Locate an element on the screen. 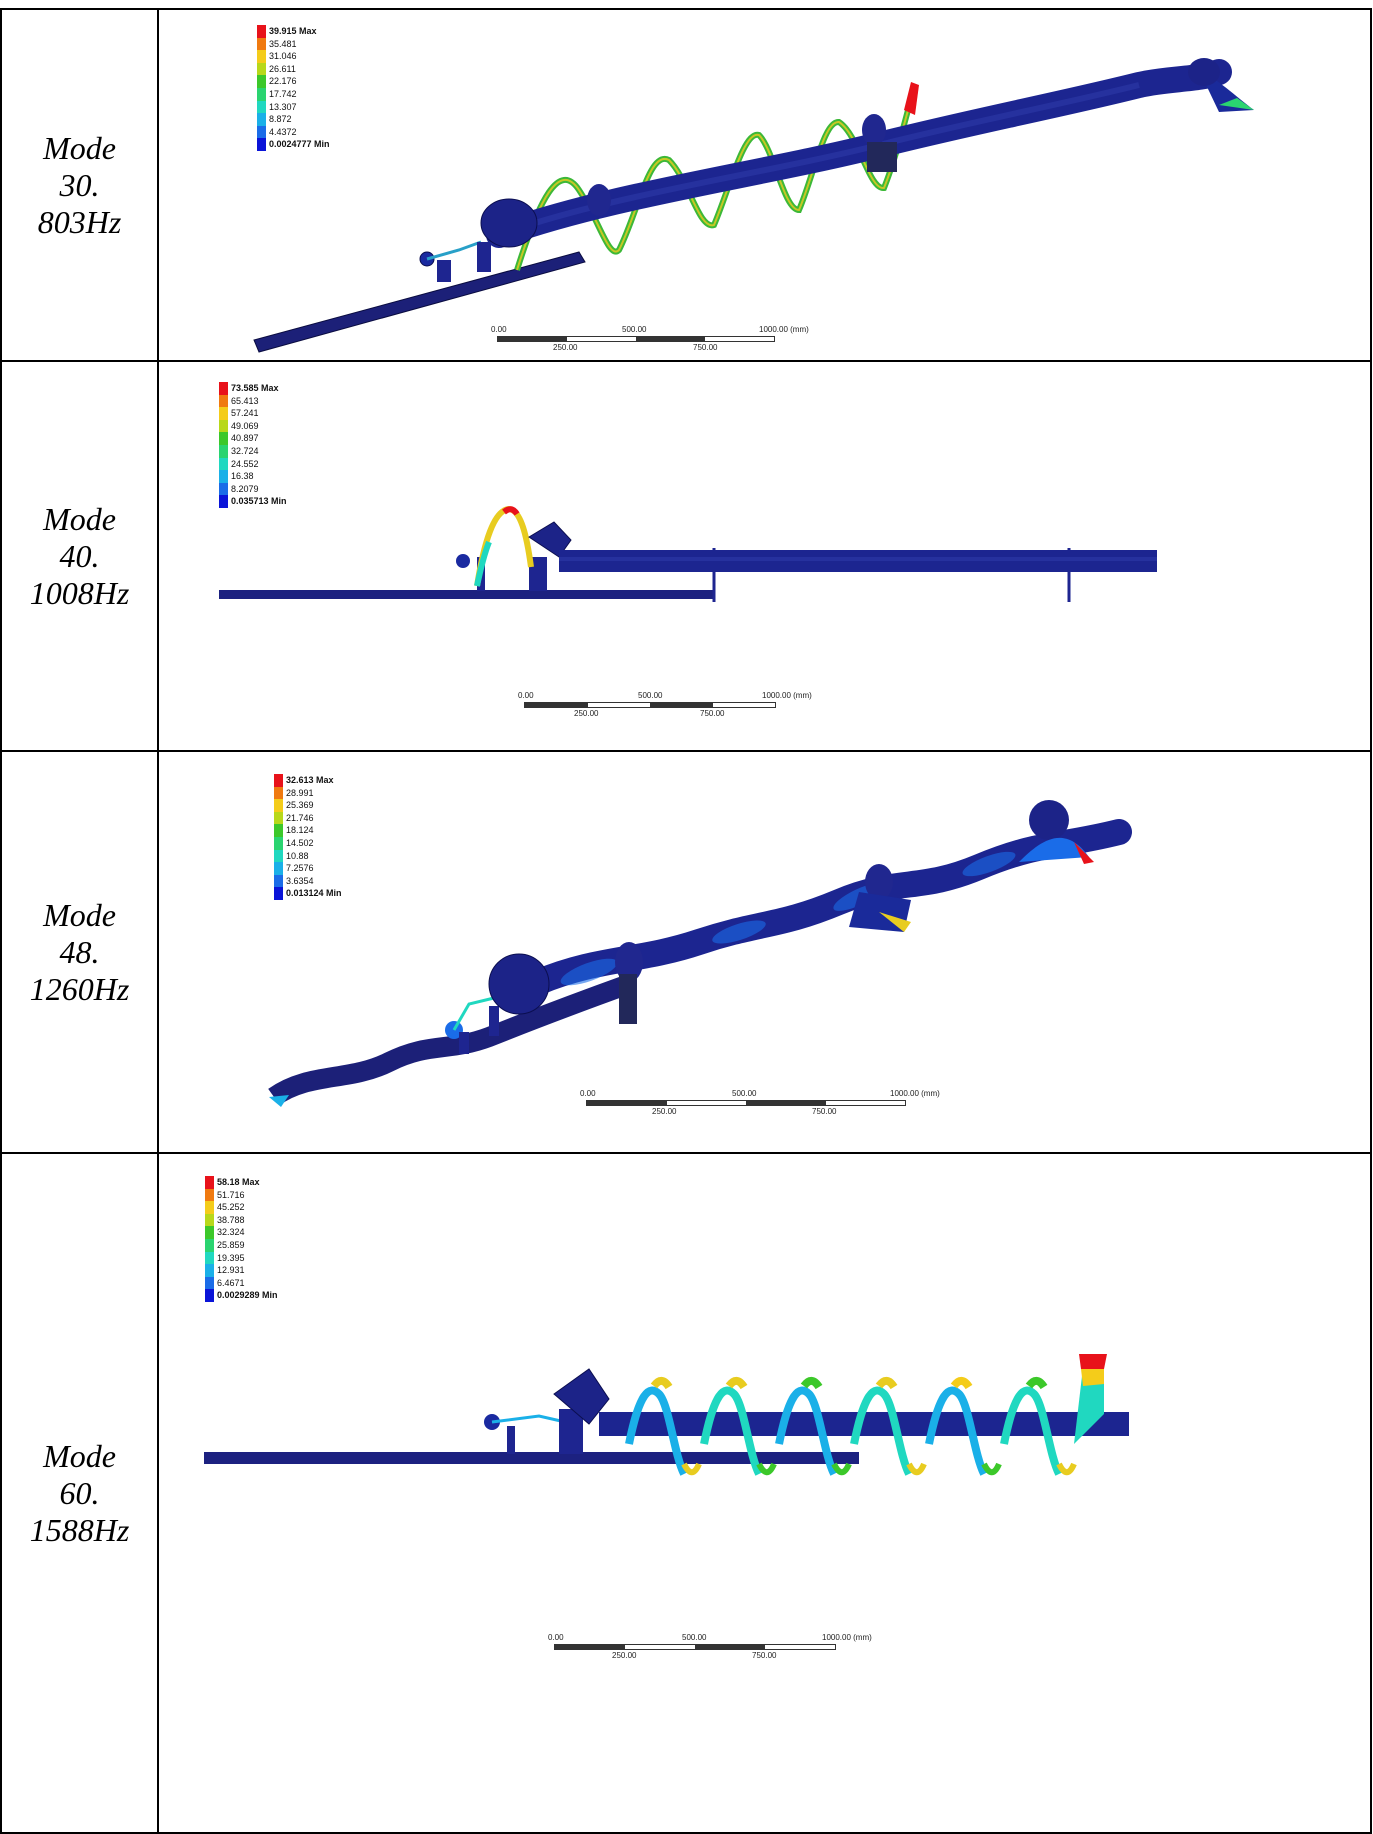 This screenshot has height=1834, width=1373. mode-number: 40. is located at coordinates (79, 555).